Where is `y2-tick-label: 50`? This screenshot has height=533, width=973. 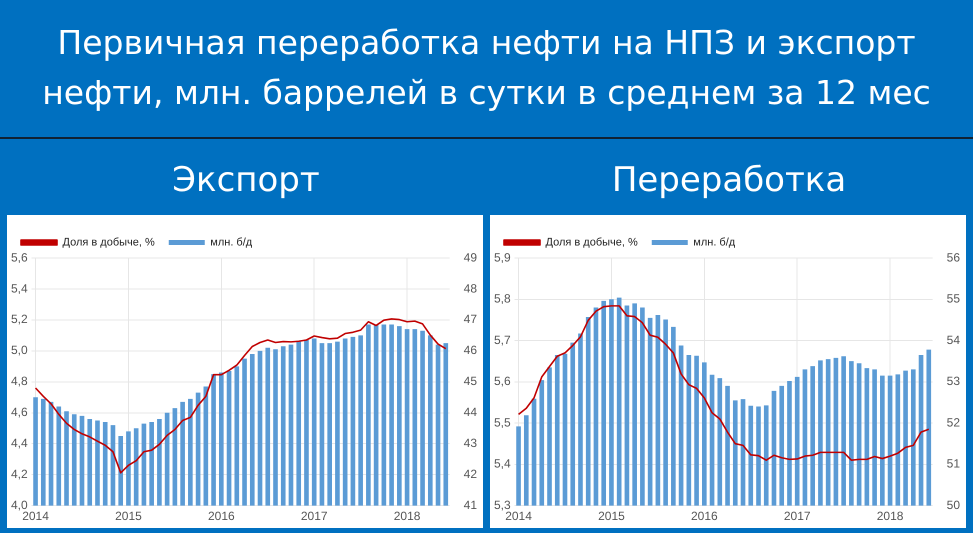
y2-tick-label: 50 is located at coordinates (953, 505).